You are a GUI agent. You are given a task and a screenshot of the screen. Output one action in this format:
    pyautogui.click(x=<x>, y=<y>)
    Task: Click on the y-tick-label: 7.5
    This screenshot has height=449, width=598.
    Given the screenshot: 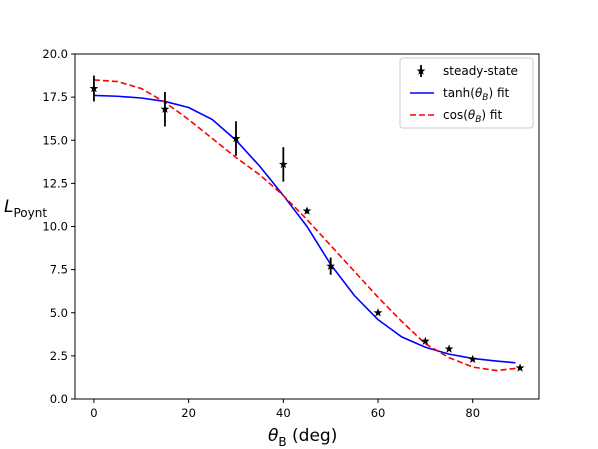 What is the action you would take?
    pyautogui.click(x=59, y=270)
    